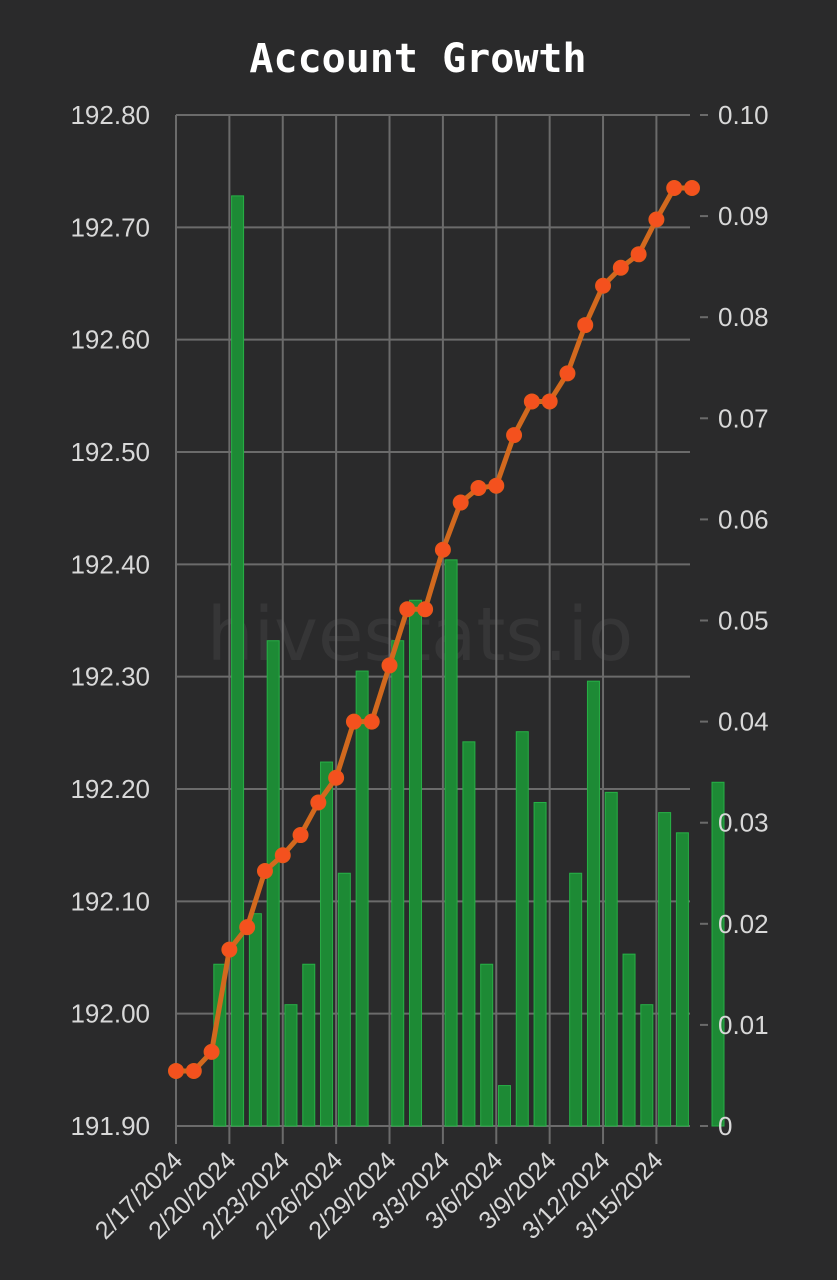 This screenshot has height=1280, width=837. I want to click on left-y-tick-label: 192.10, so click(110, 901).